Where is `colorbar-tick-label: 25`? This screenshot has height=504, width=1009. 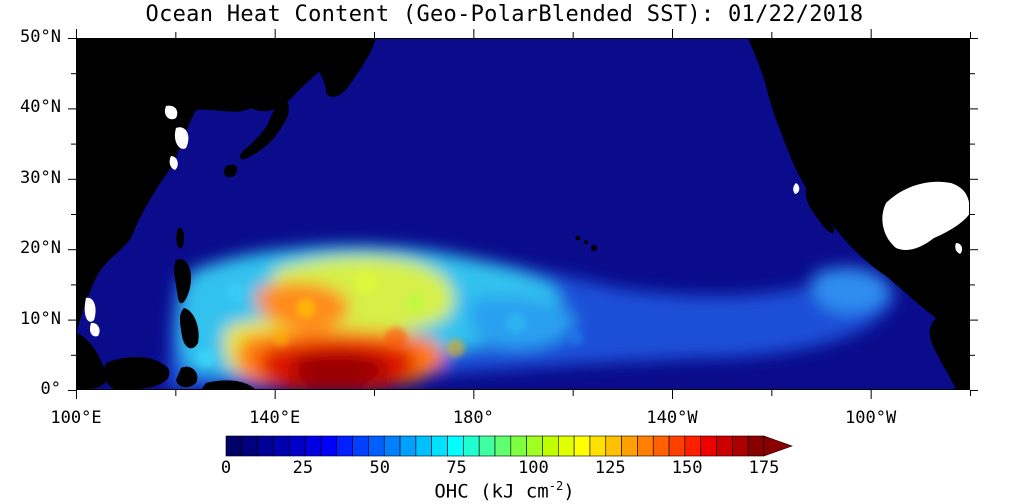 colorbar-tick-label: 25 is located at coordinates (303, 468).